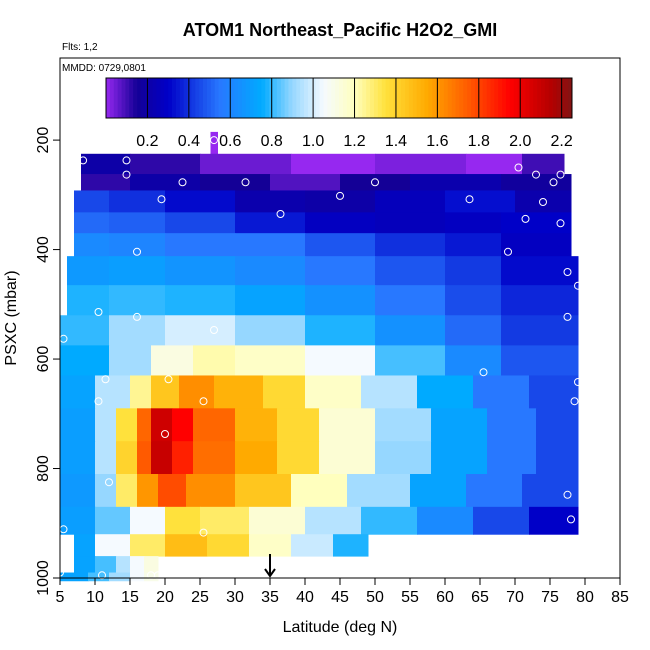  I want to click on flights-annotation: Flts: 1,2, so click(80, 47).